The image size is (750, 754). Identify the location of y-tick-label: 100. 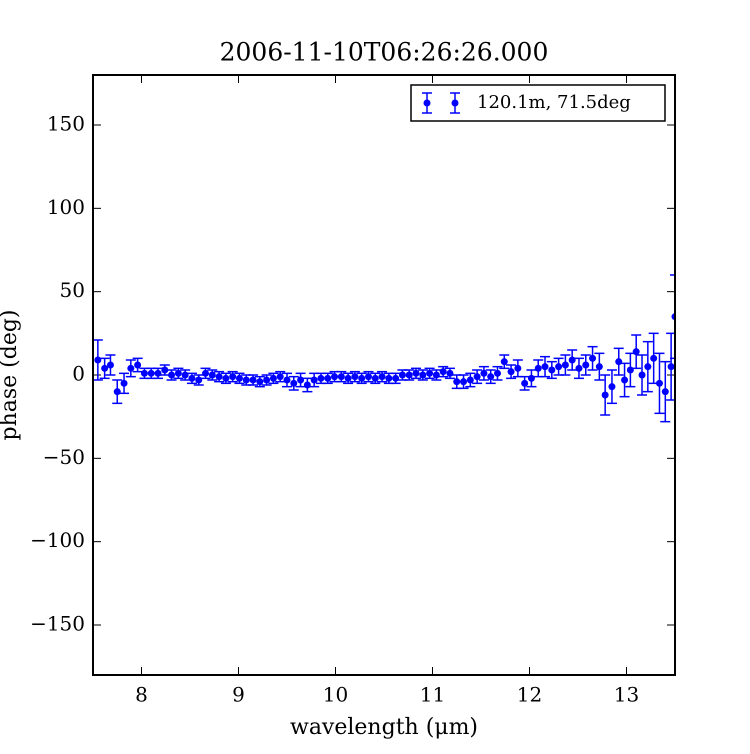
(66, 207).